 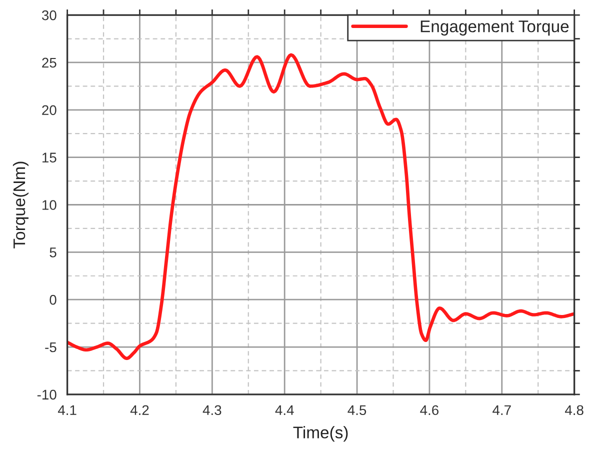 I want to click on legend-label: Engagement Torque, so click(x=494, y=28).